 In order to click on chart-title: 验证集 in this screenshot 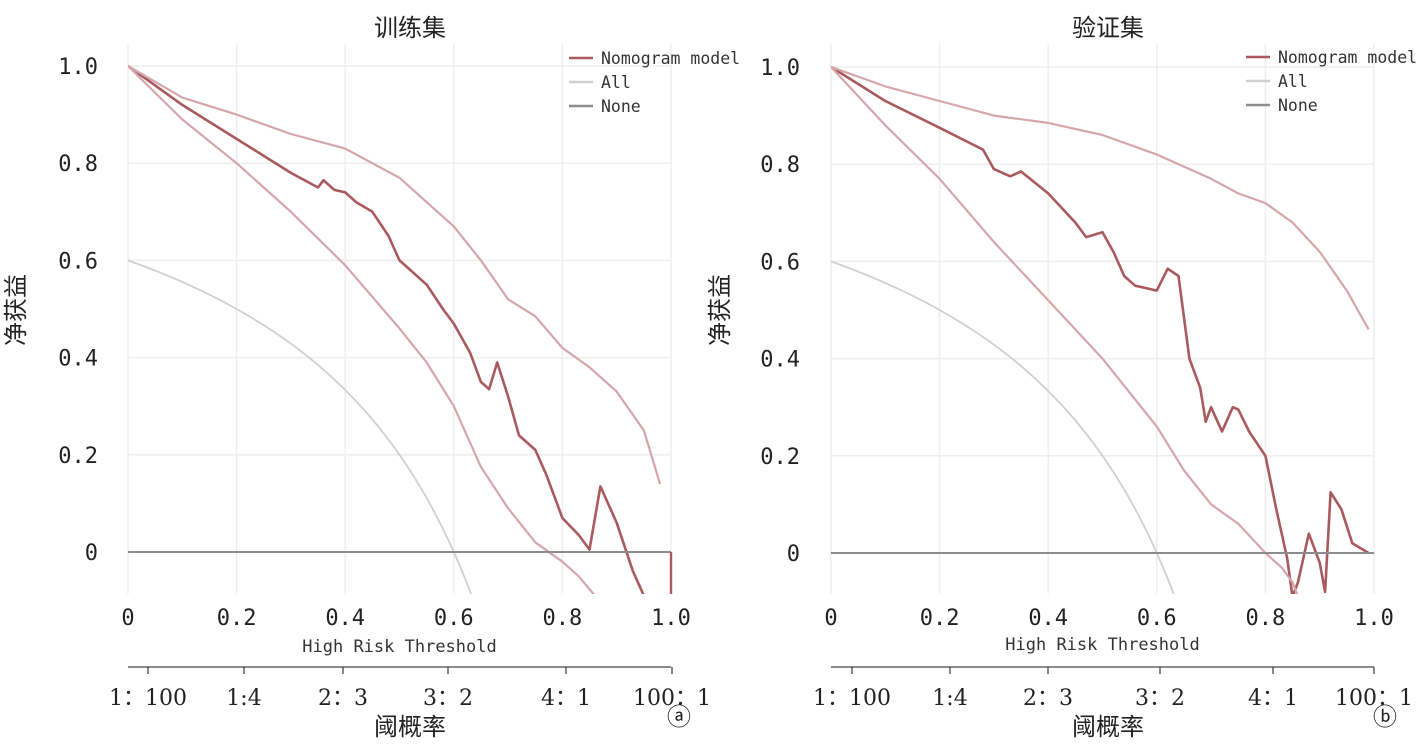, I will do `click(1108, 28)`.